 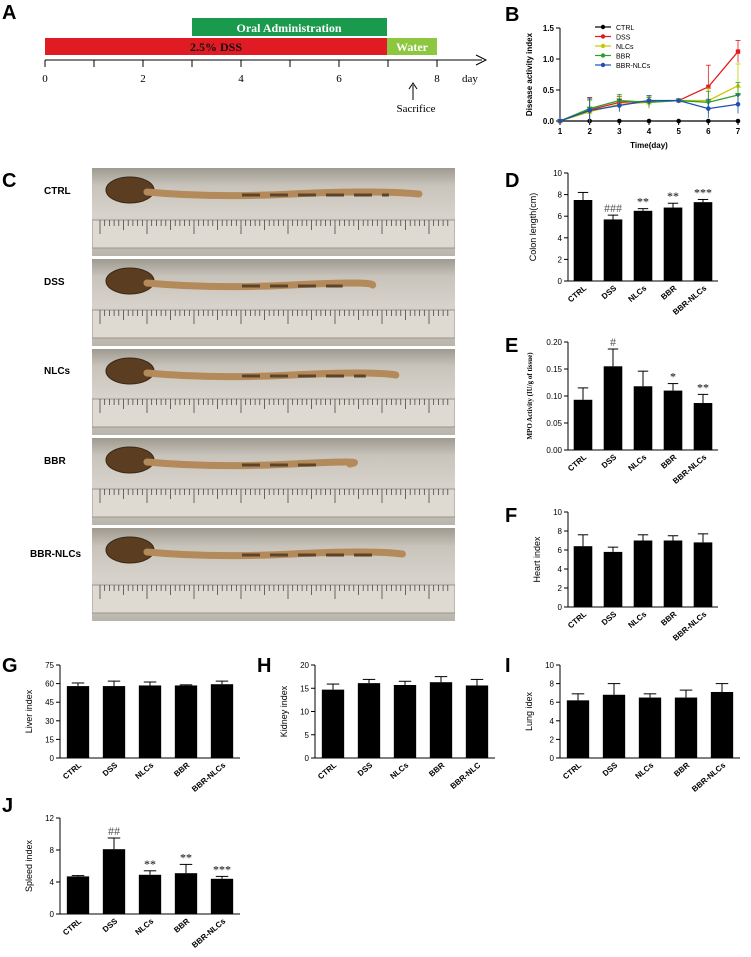 What do you see at coordinates (55, 461) in the screenshot?
I see `photo-label: BBR` at bounding box center [55, 461].